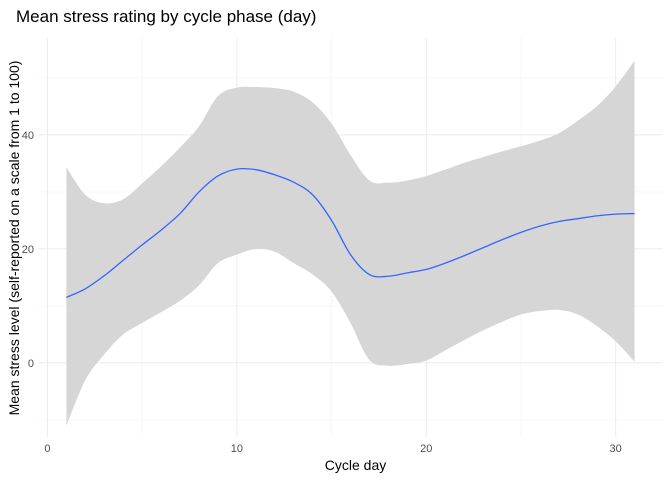  What do you see at coordinates (28, 136) in the screenshot?
I see `y-tick-label: 40` at bounding box center [28, 136].